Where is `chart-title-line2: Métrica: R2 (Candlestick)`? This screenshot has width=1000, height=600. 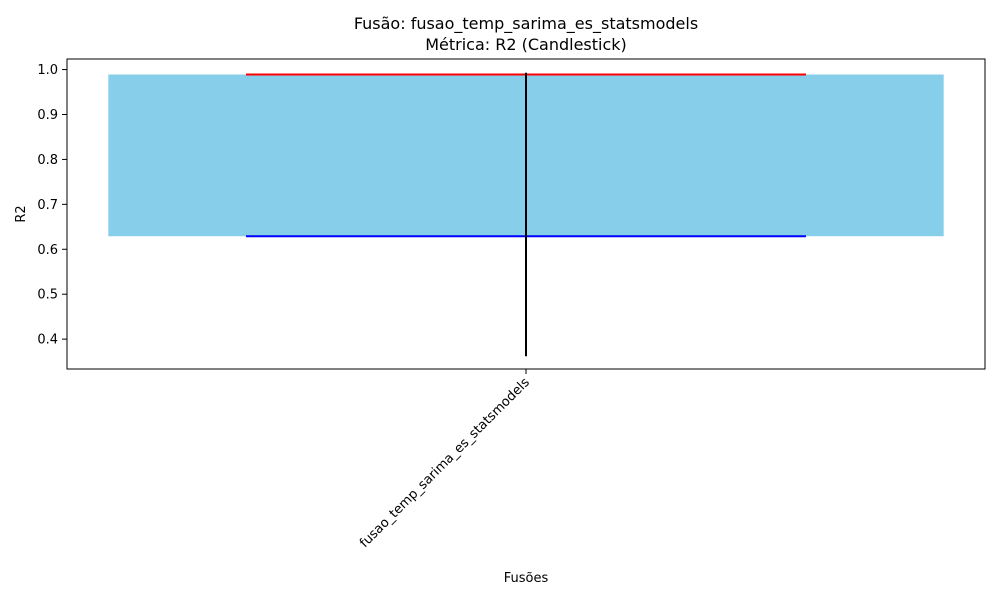 chart-title-line2: Métrica: R2 (Candlestick) is located at coordinates (526, 44).